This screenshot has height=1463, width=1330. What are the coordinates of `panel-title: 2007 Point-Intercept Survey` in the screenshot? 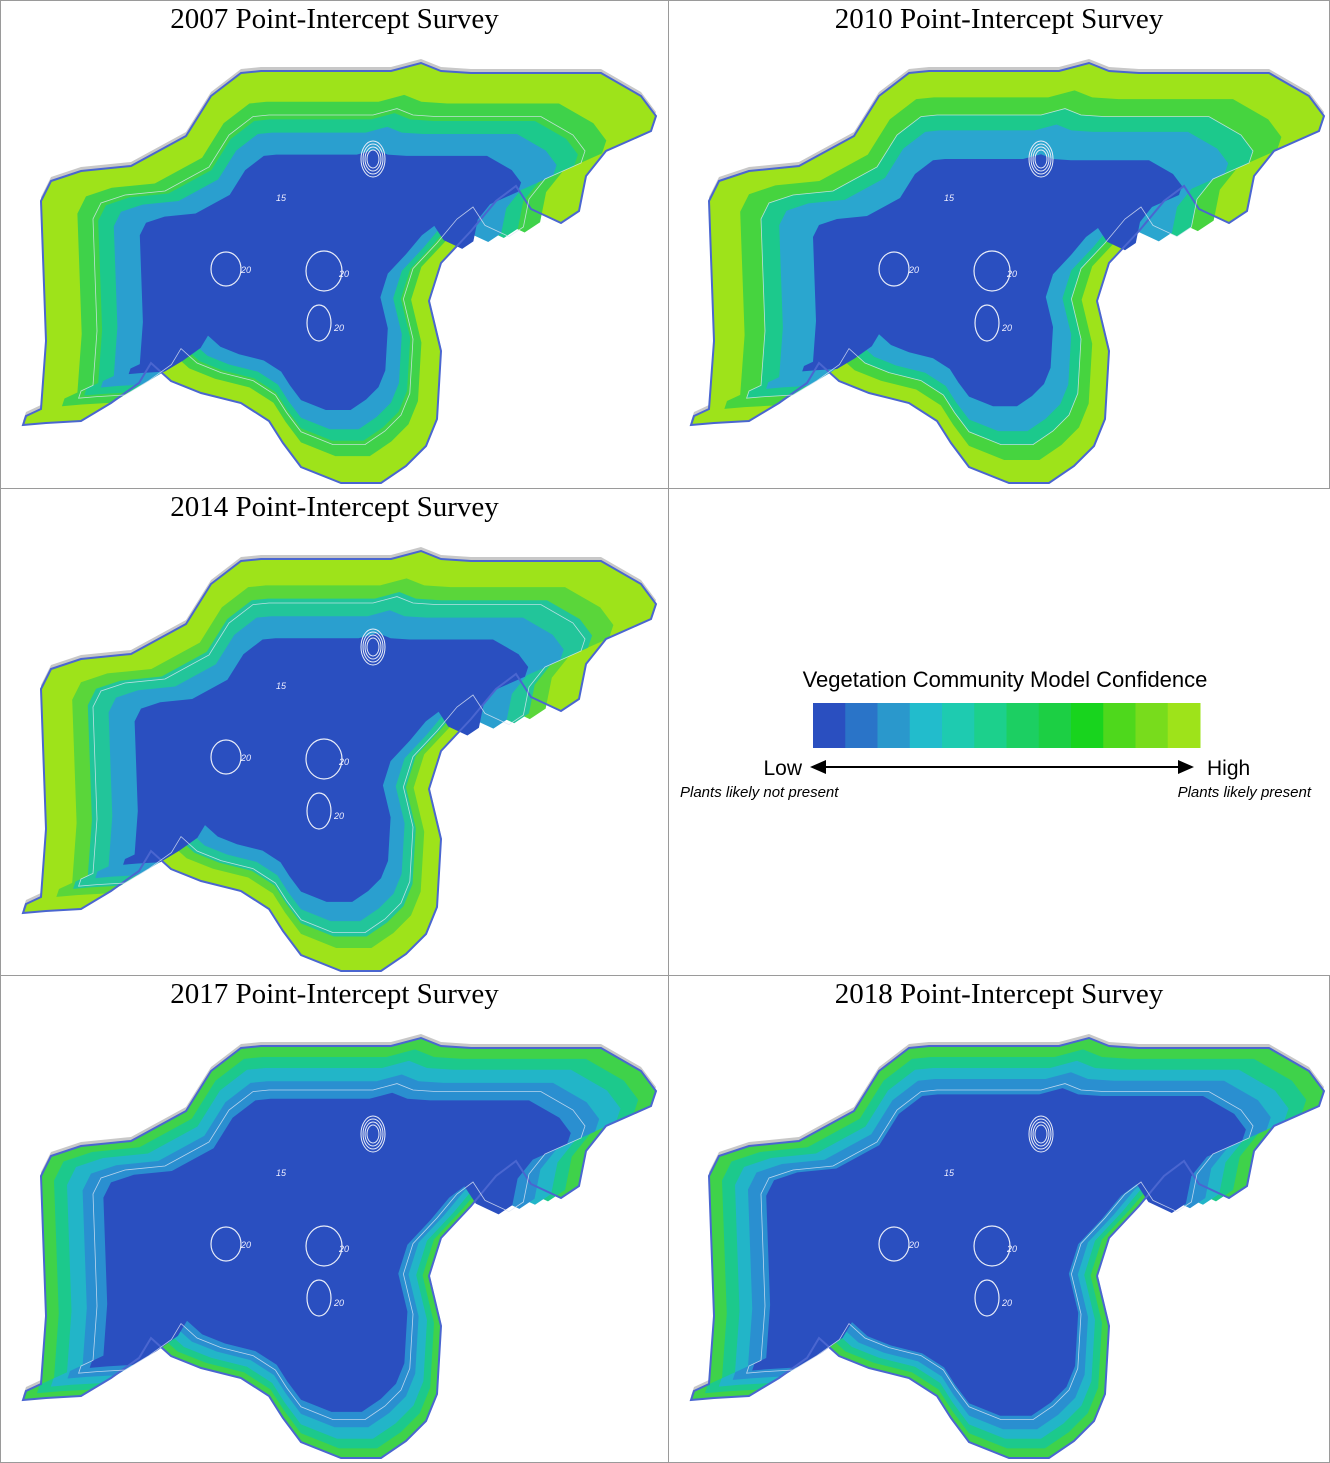 It's located at (334, 19).